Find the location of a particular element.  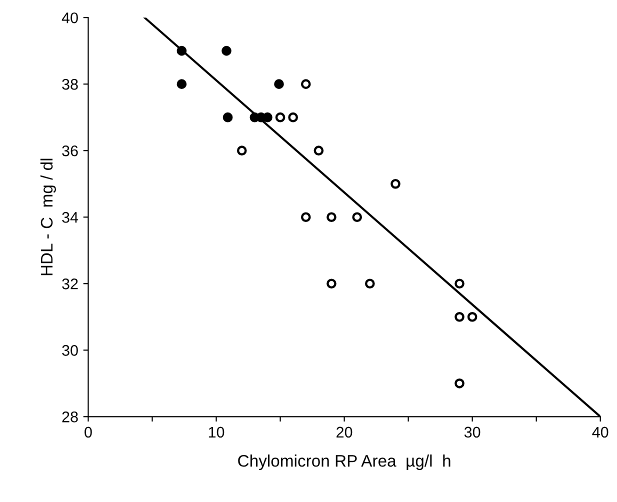

x-tick-label: 0 is located at coordinates (88, 432).